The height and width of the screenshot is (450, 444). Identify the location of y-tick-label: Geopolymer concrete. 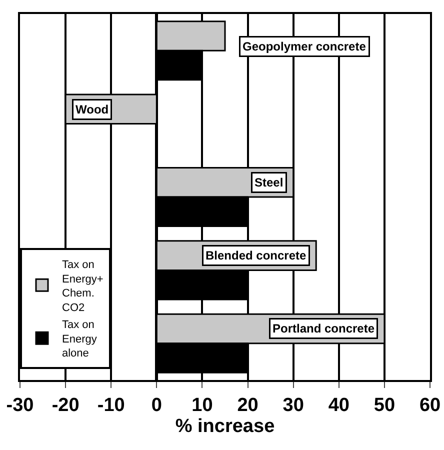
(304, 47).